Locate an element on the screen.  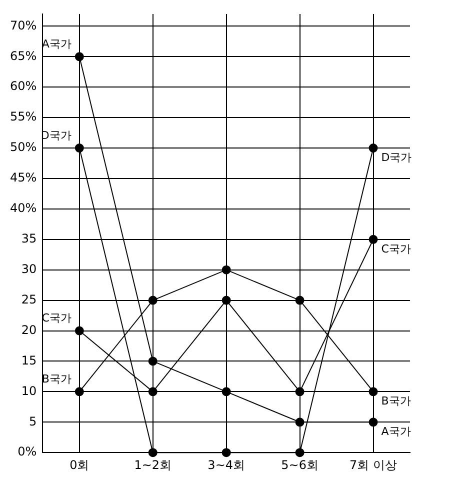
y-tick-label: 45% is located at coordinates (23, 177).